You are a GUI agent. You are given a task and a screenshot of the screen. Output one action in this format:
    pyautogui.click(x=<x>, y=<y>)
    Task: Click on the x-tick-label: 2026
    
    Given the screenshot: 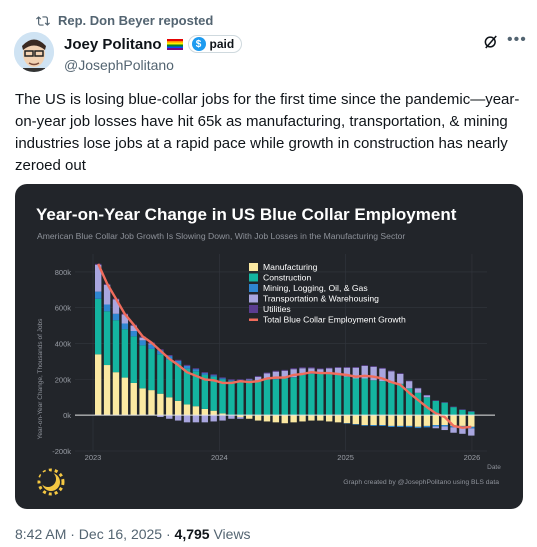 What is the action you would take?
    pyautogui.click(x=472, y=457)
    